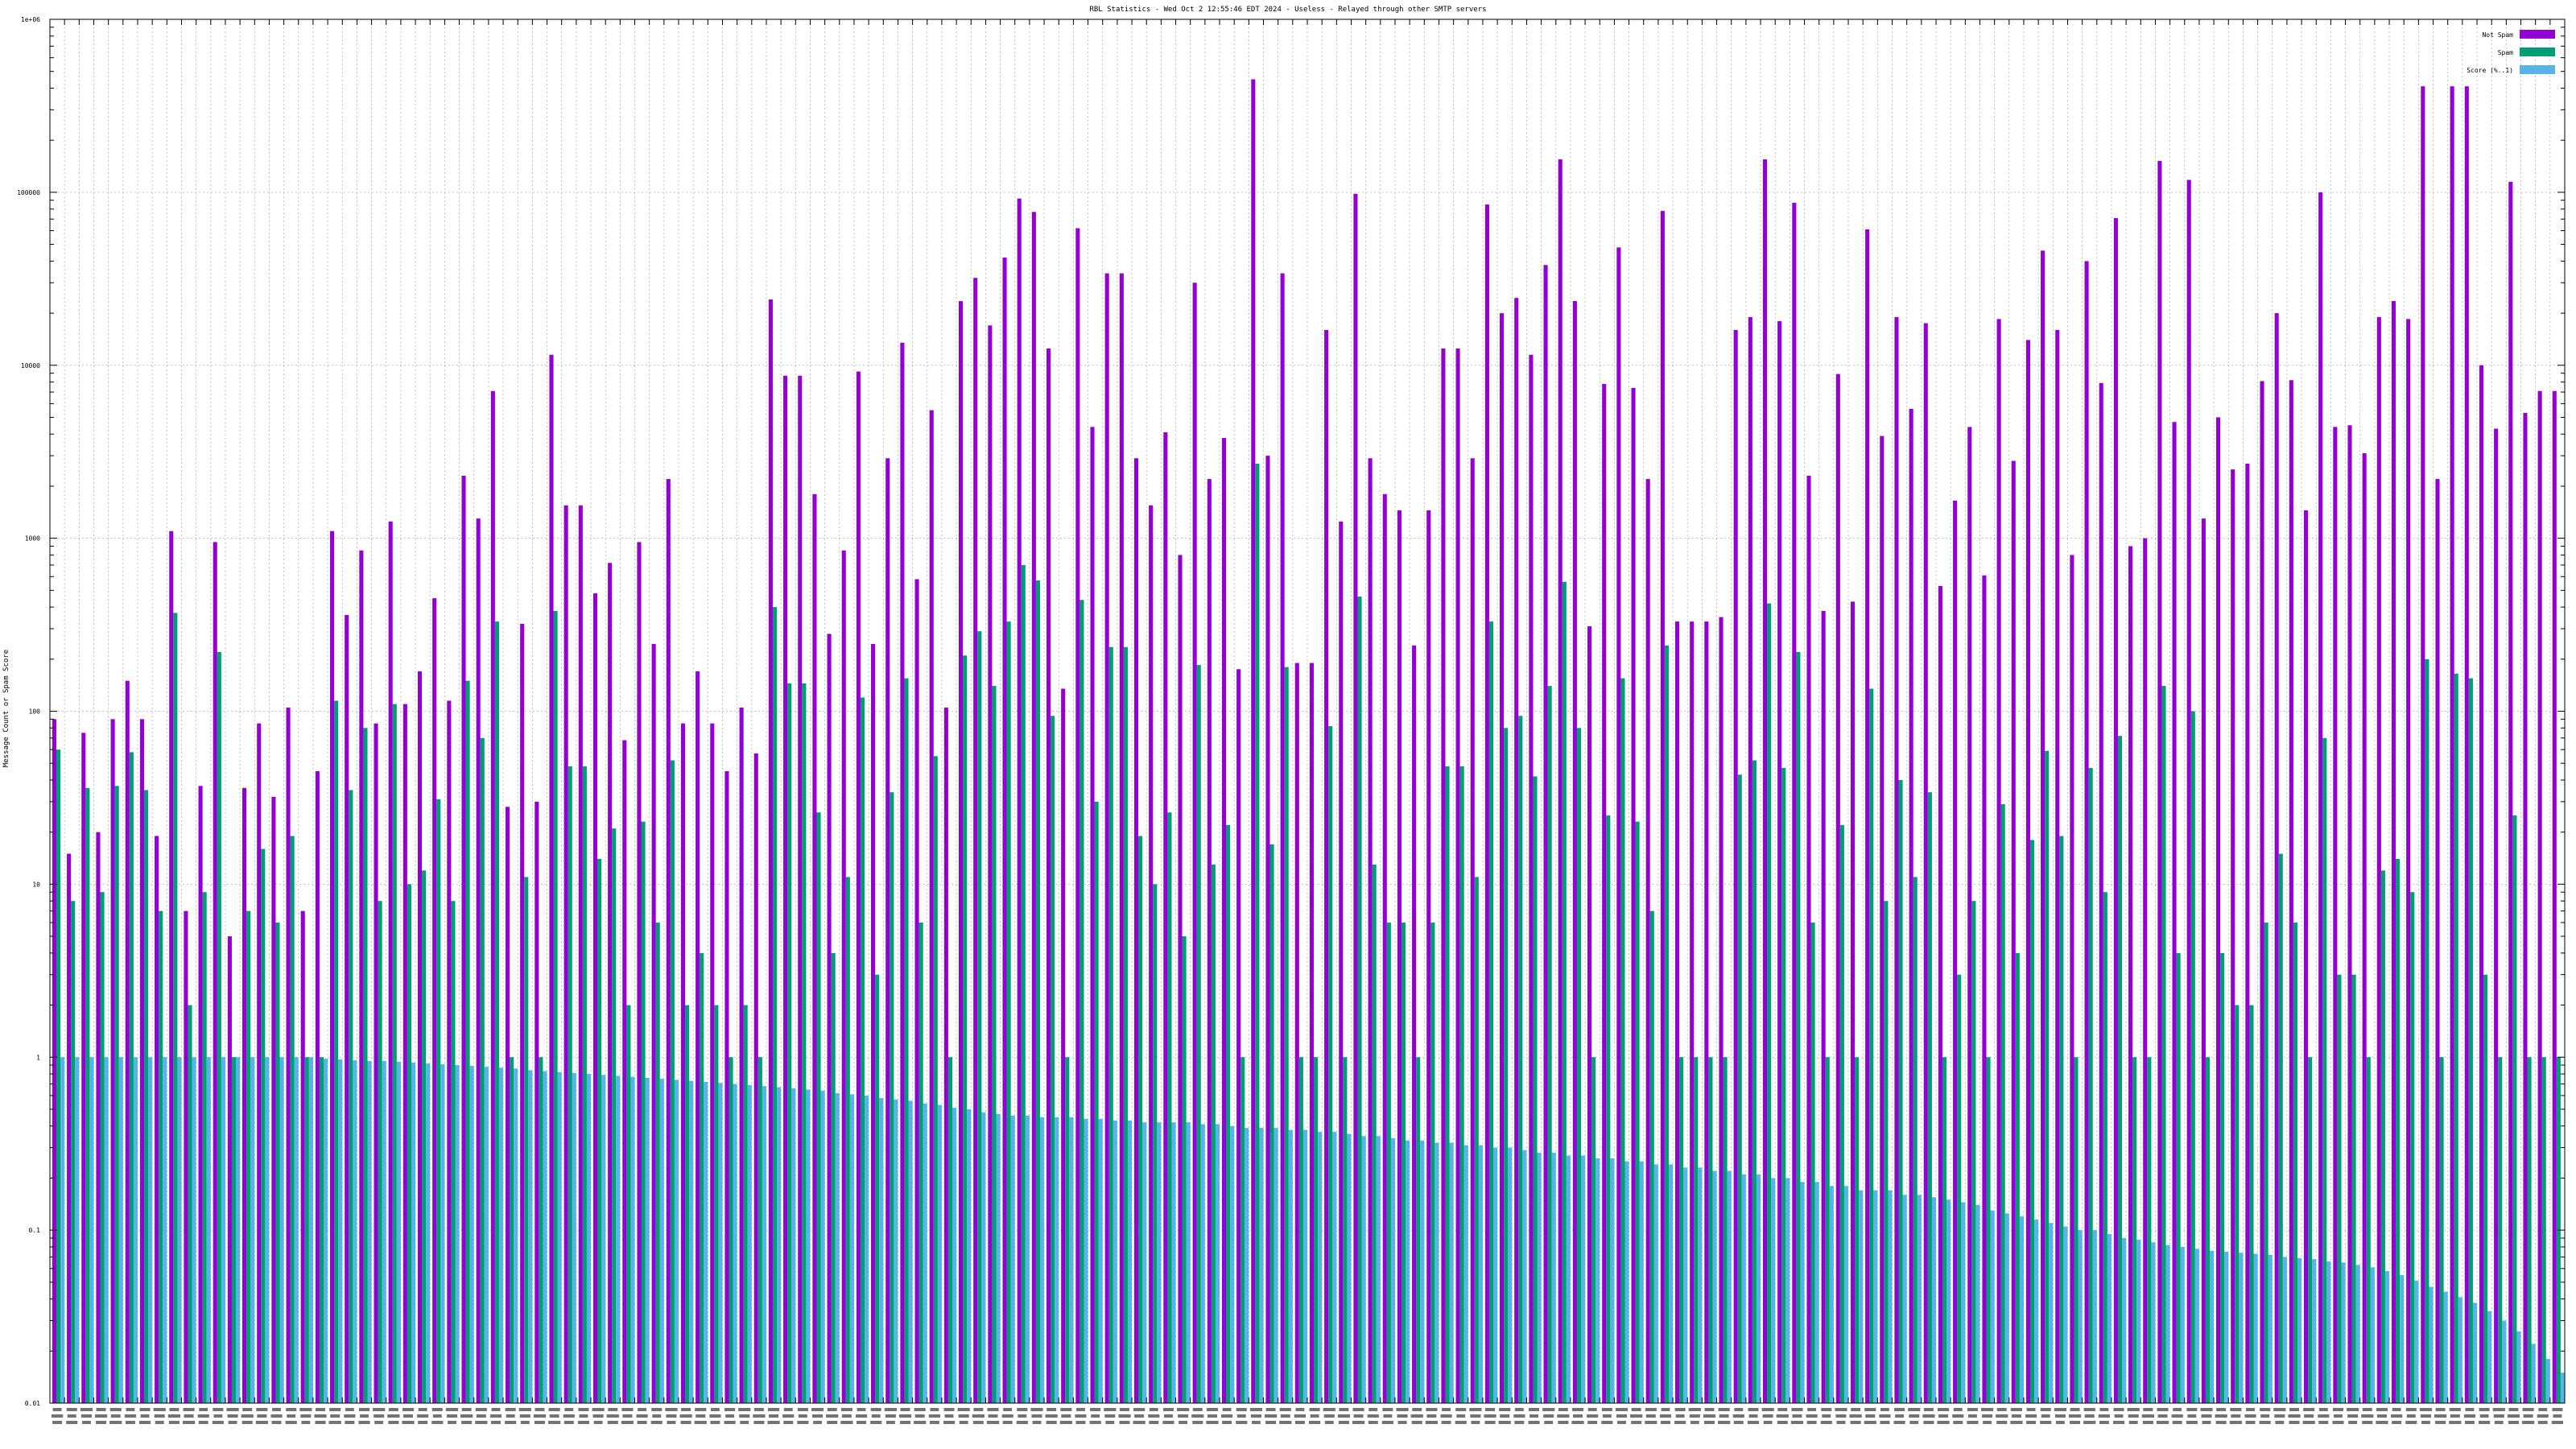 This screenshot has height=1449, width=2576. I want to click on bar-score-1--64, so click(998, 1258).